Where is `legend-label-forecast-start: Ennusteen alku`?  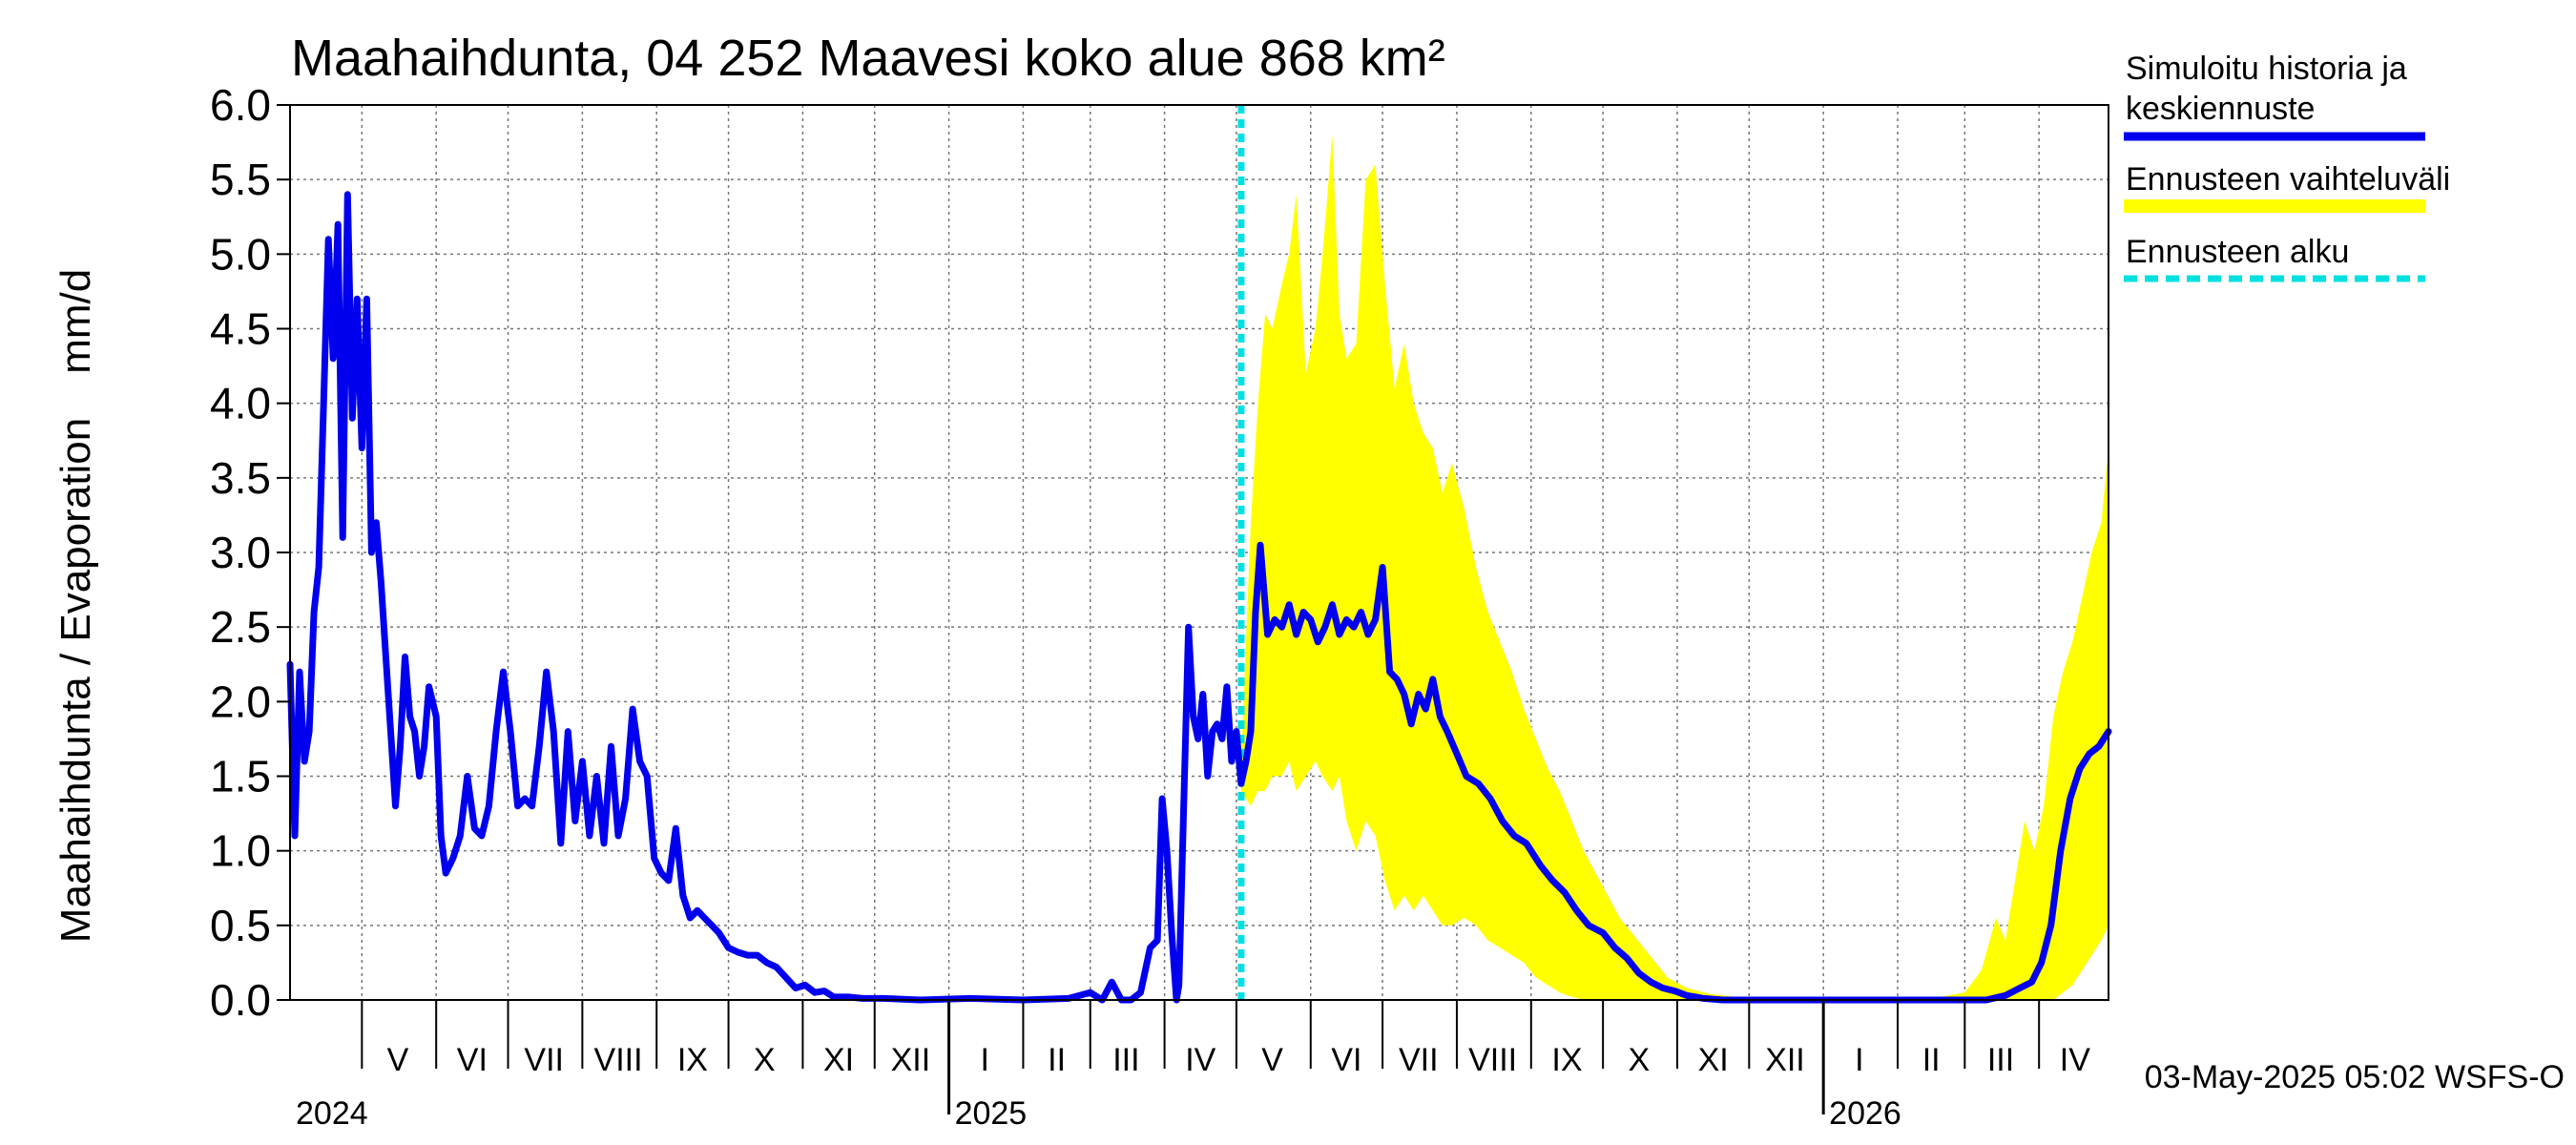 legend-label-forecast-start: Ennusteen alku is located at coordinates (2238, 252).